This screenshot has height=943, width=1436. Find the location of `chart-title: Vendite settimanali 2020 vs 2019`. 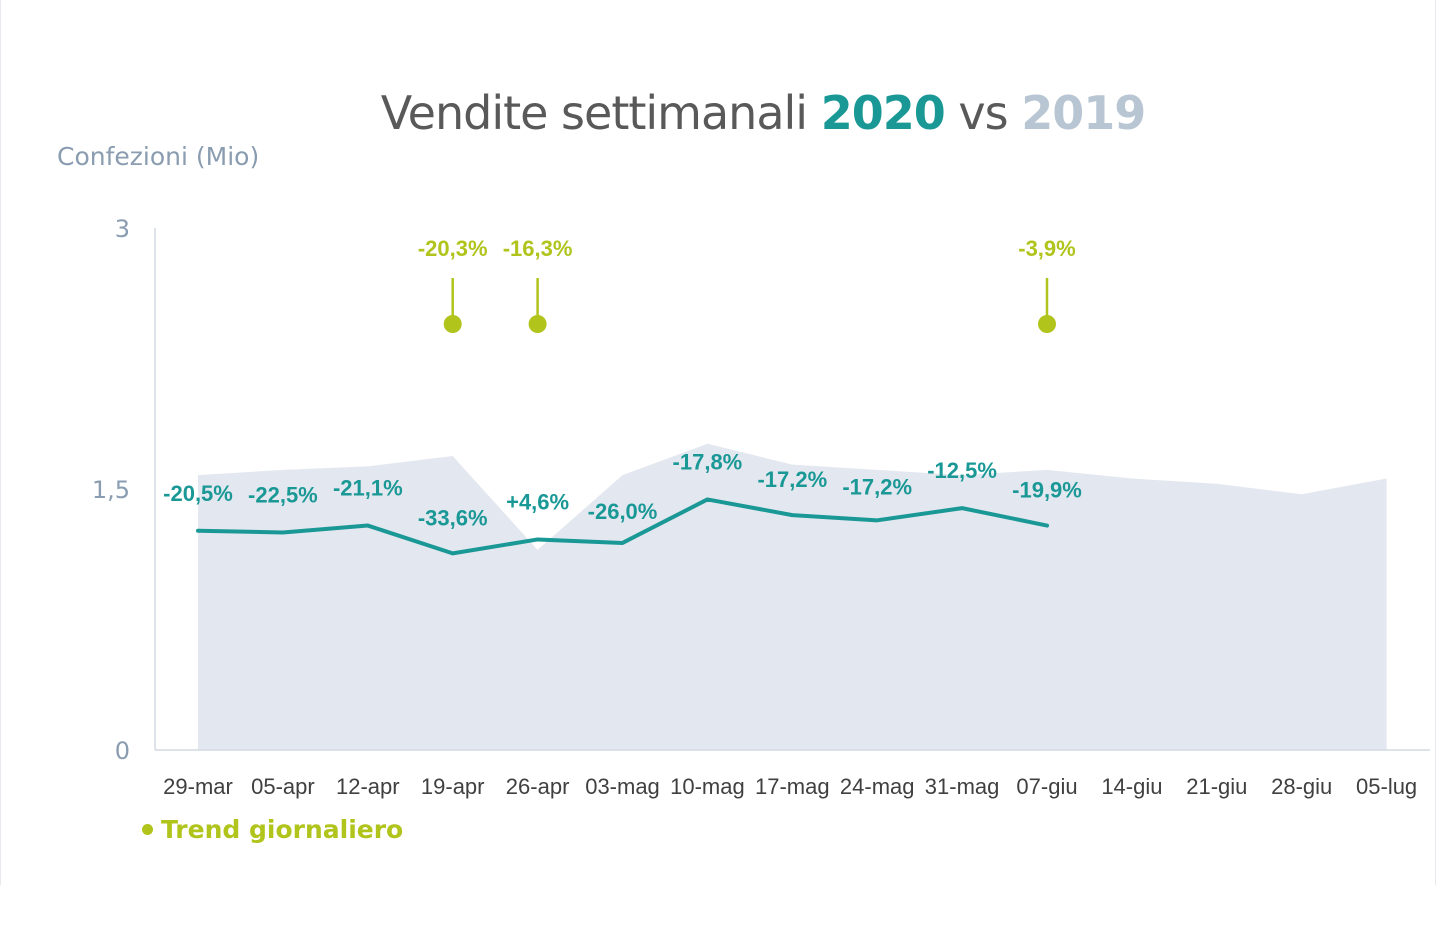

chart-title: Vendite settimanali 2020 vs 2019 is located at coordinates (718, 113).